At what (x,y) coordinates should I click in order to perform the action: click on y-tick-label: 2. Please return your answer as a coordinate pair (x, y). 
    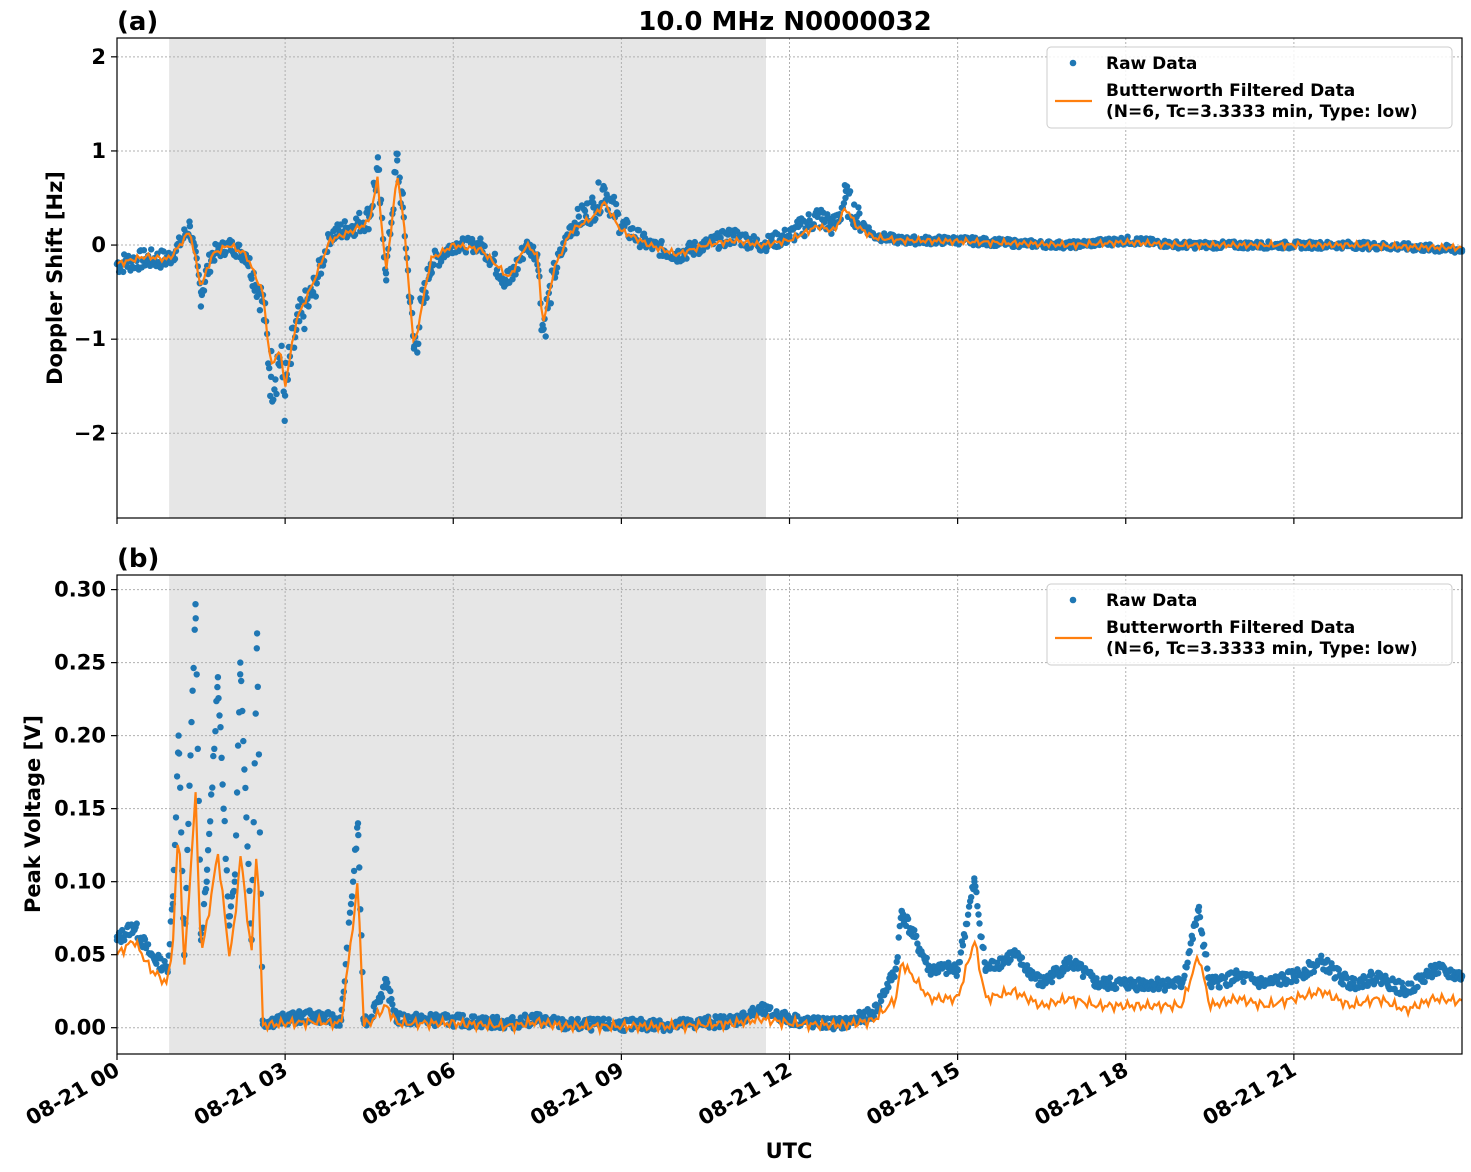
    Looking at the image, I should click on (98, 57).